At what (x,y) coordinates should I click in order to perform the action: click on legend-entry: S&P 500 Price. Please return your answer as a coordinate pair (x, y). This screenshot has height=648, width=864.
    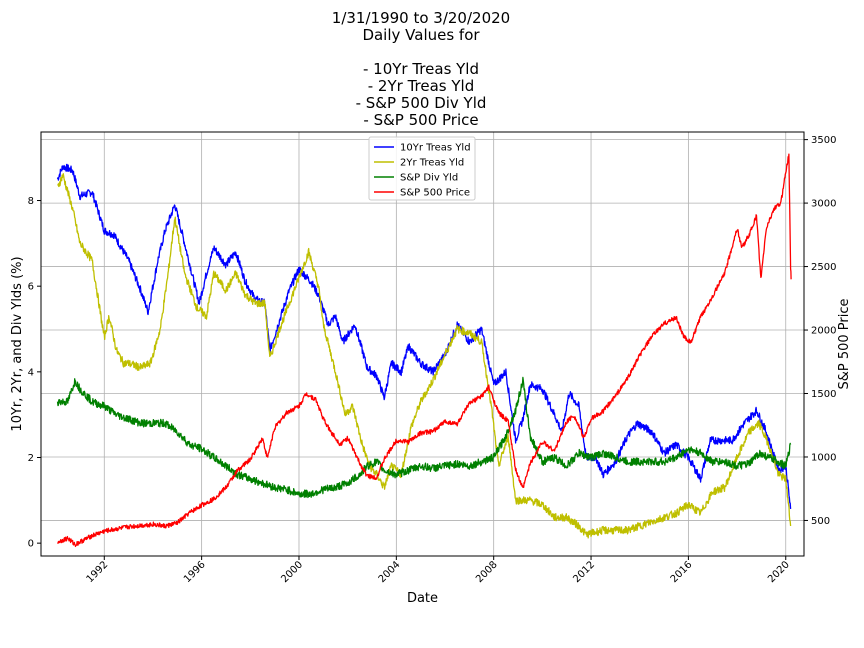
    Looking at the image, I should click on (435, 193).